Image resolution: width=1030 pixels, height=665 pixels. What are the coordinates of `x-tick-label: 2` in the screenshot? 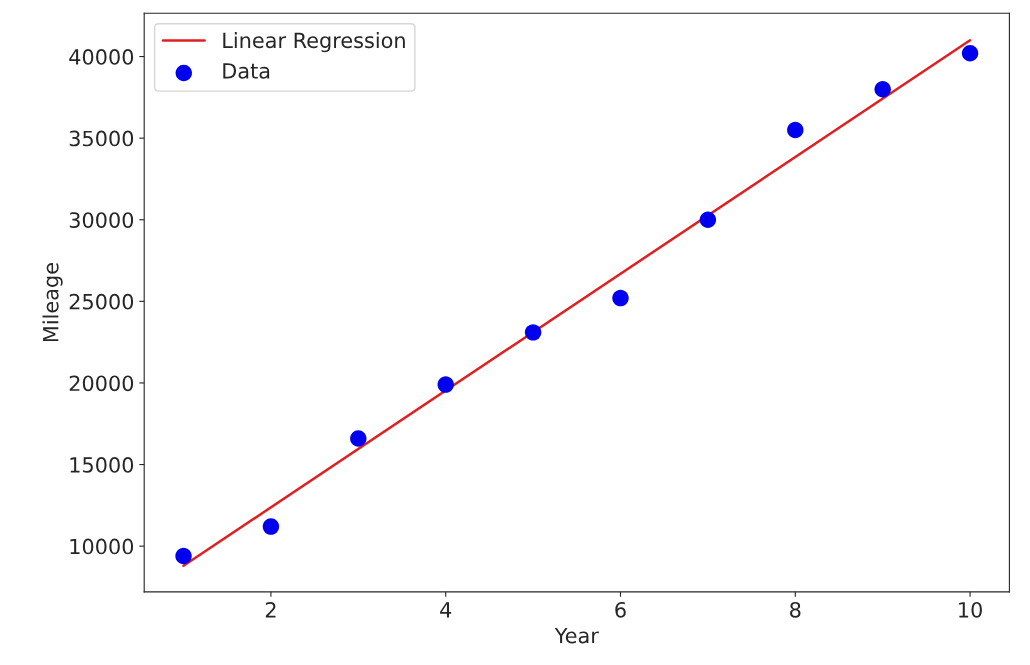 It's located at (270, 609).